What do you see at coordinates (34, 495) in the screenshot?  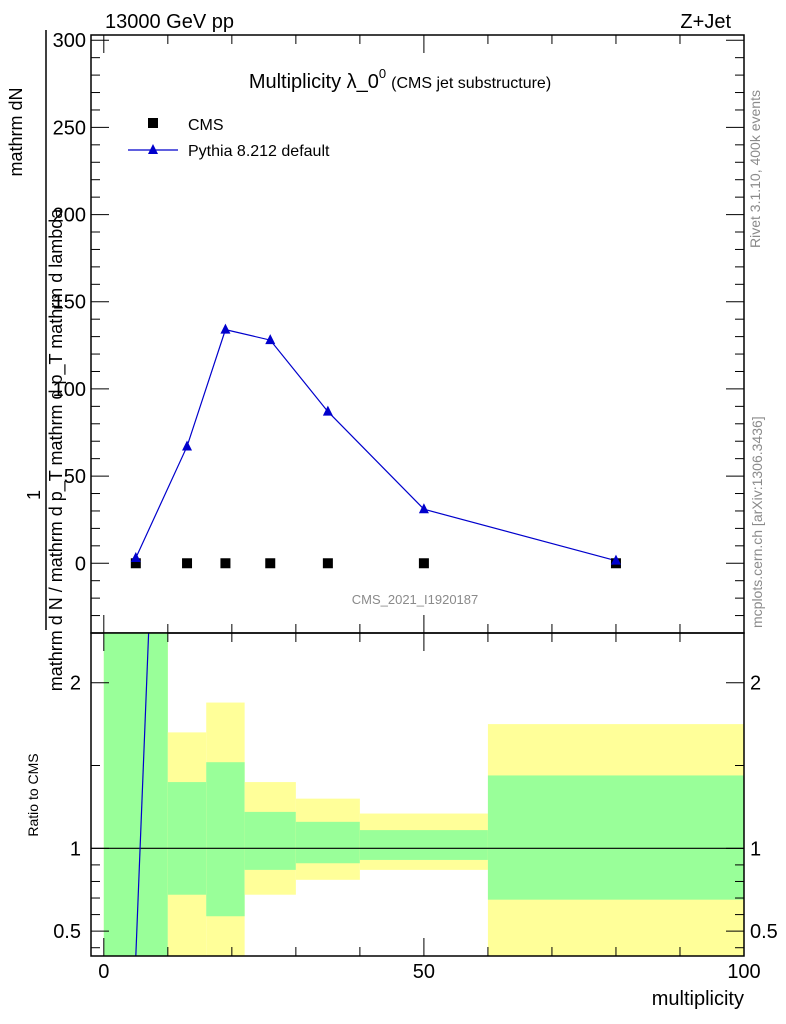 I see `y-label-prefix: 1` at bounding box center [34, 495].